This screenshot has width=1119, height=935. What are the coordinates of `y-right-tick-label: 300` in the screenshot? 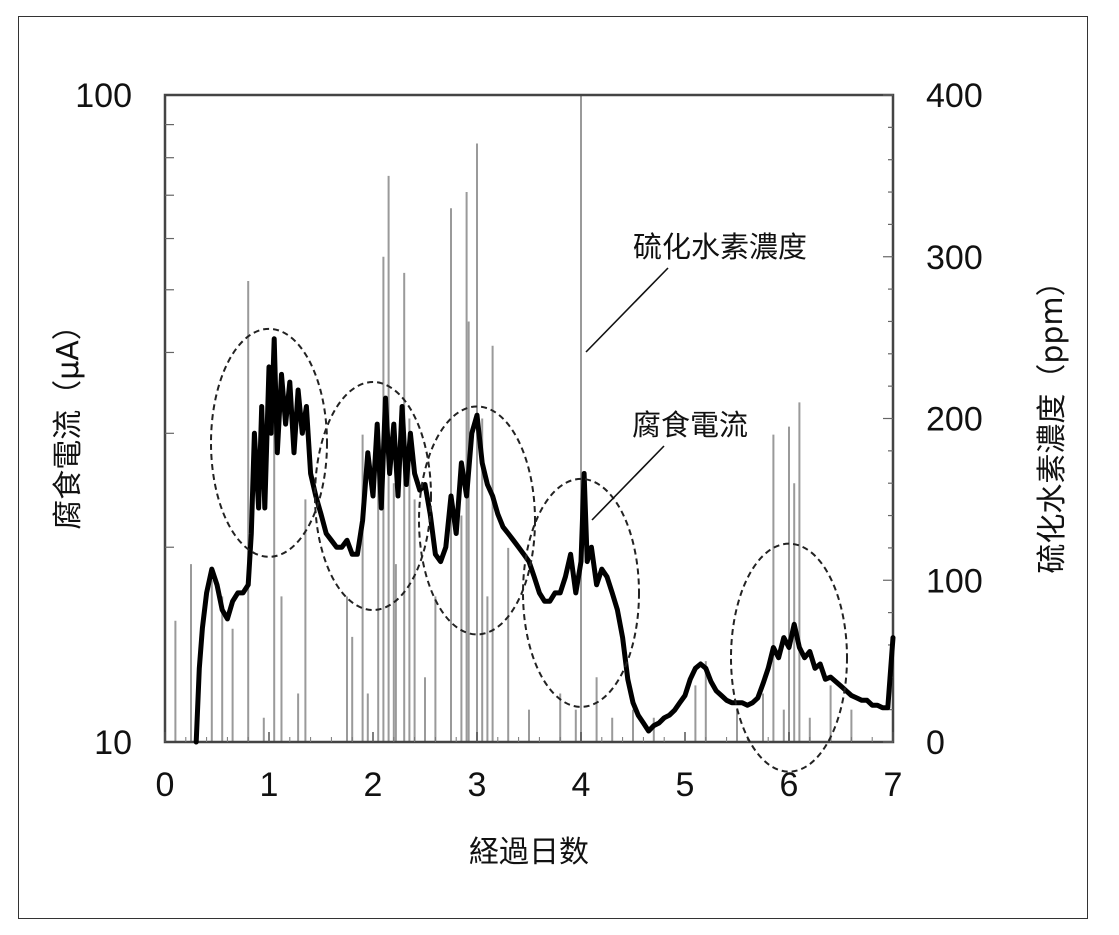 It's located at (954, 258).